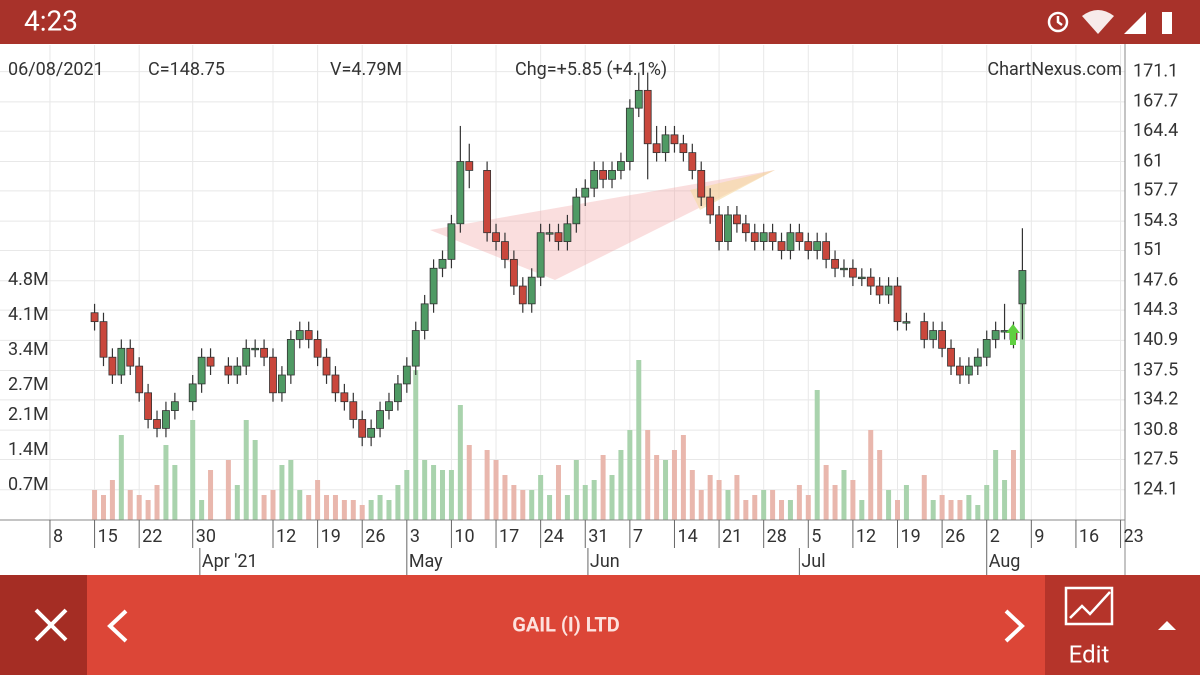 This screenshot has width=1200, height=679. I want to click on date-tick-label: 21, so click(732, 536).